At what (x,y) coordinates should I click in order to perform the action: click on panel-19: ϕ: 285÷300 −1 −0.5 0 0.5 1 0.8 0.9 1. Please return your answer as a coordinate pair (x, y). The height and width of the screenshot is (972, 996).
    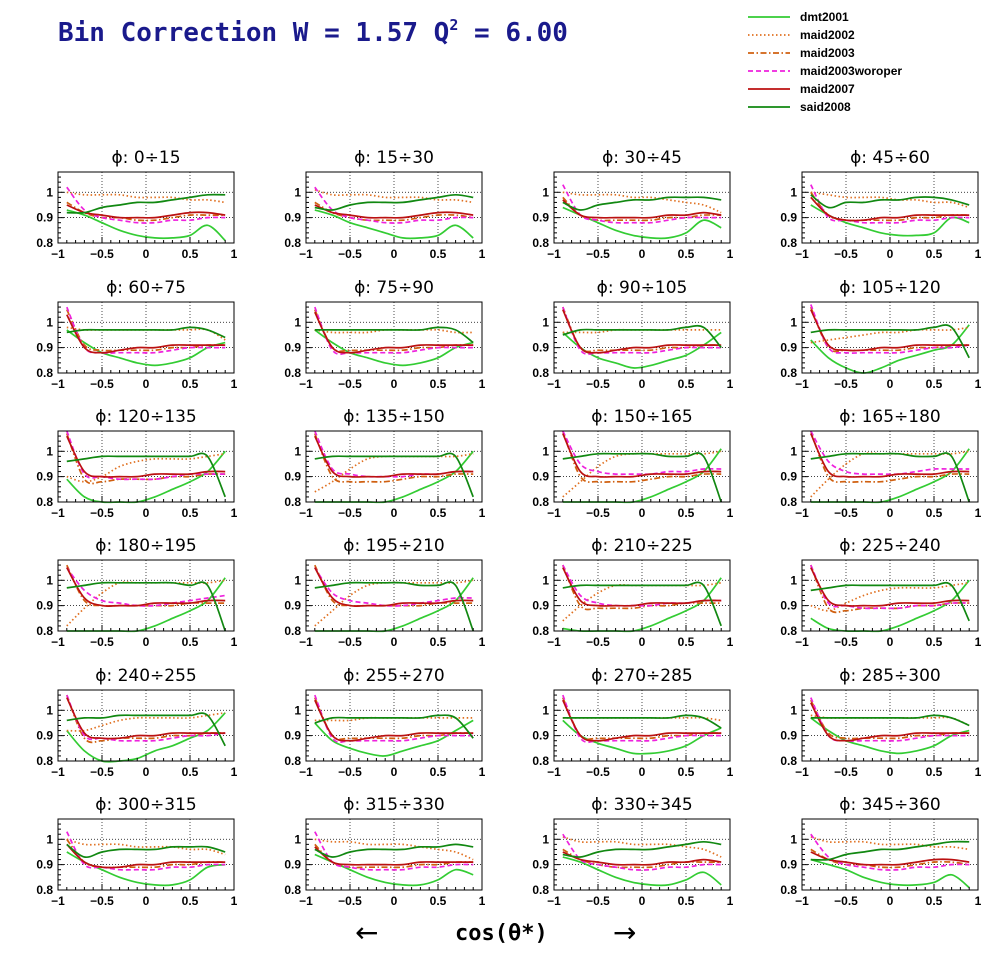
    Looking at the image, I should click on (880, 722).